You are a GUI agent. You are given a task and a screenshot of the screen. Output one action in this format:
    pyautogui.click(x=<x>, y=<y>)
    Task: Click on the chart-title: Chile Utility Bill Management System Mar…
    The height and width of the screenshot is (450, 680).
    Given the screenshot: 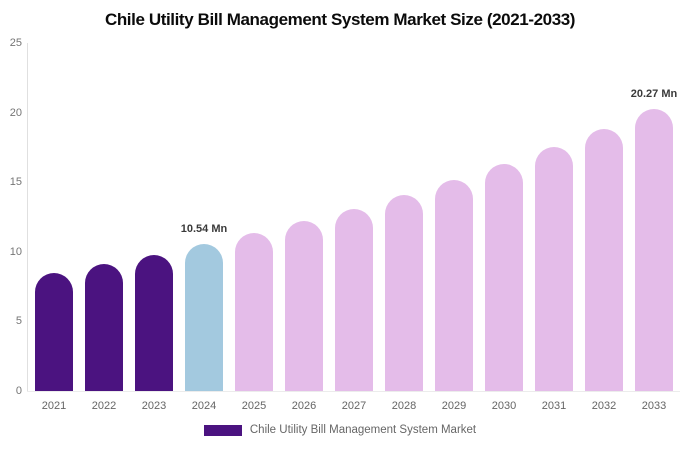 What is the action you would take?
    pyautogui.click(x=340, y=19)
    